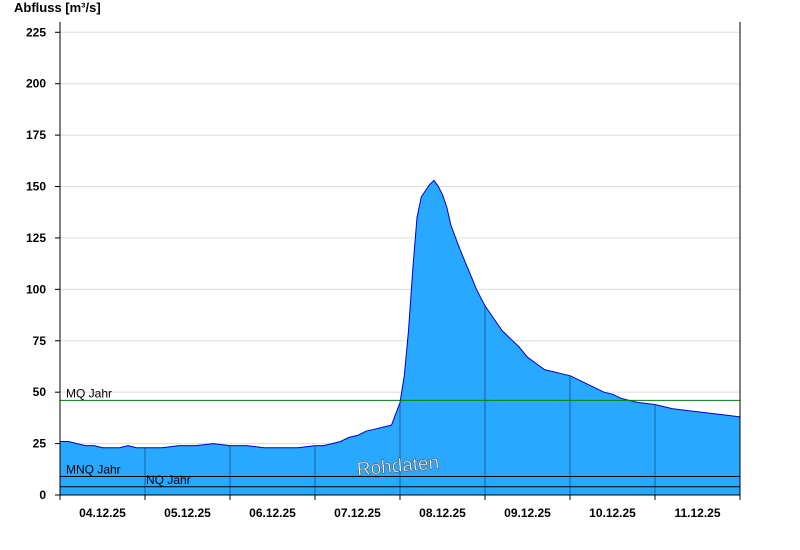  Describe the element at coordinates (36, 238) in the screenshot. I see `y-tick-label: 125` at that location.